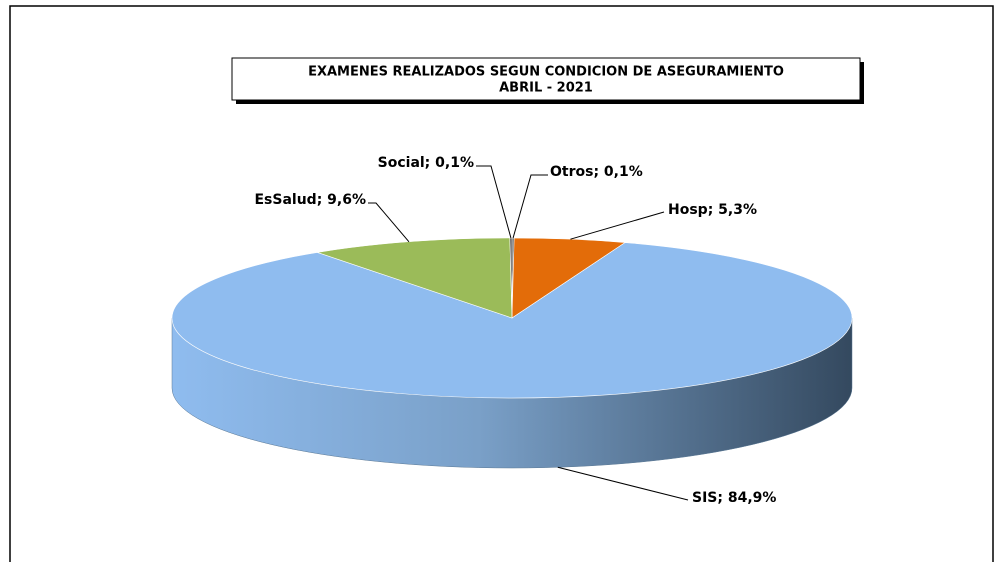 Image resolution: width=1003 pixels, height=562 pixels. I want to click on title-box, so click(546, 79).